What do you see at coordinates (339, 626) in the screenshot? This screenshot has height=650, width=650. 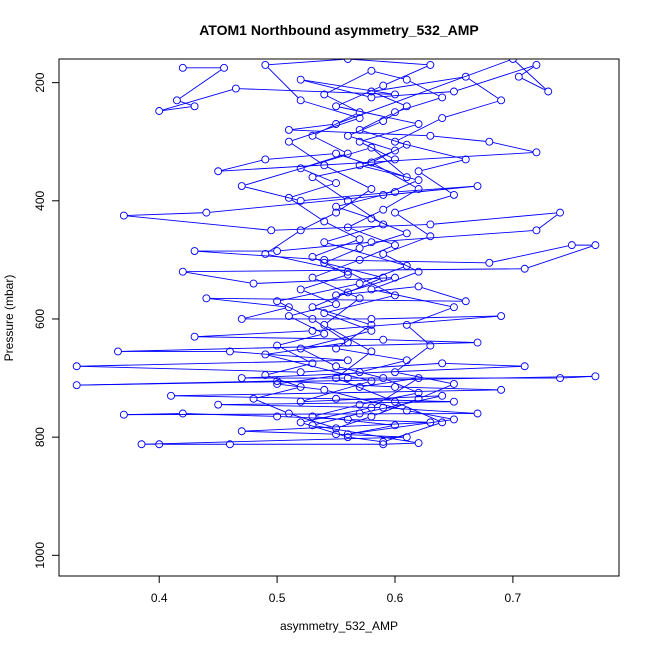 I see `x-axis-label: asymmetry_532_AMP` at bounding box center [339, 626].